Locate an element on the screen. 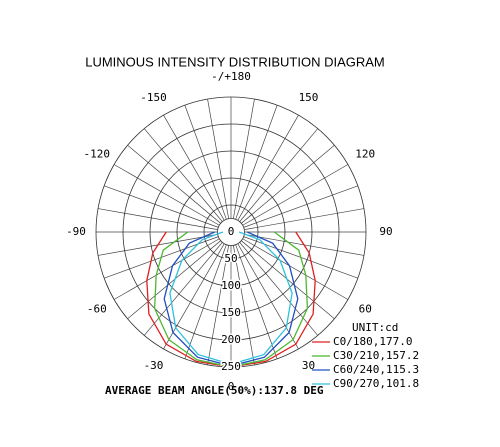 The width and height of the screenshot is (500, 447). radial-label: 100 is located at coordinates (231, 285).